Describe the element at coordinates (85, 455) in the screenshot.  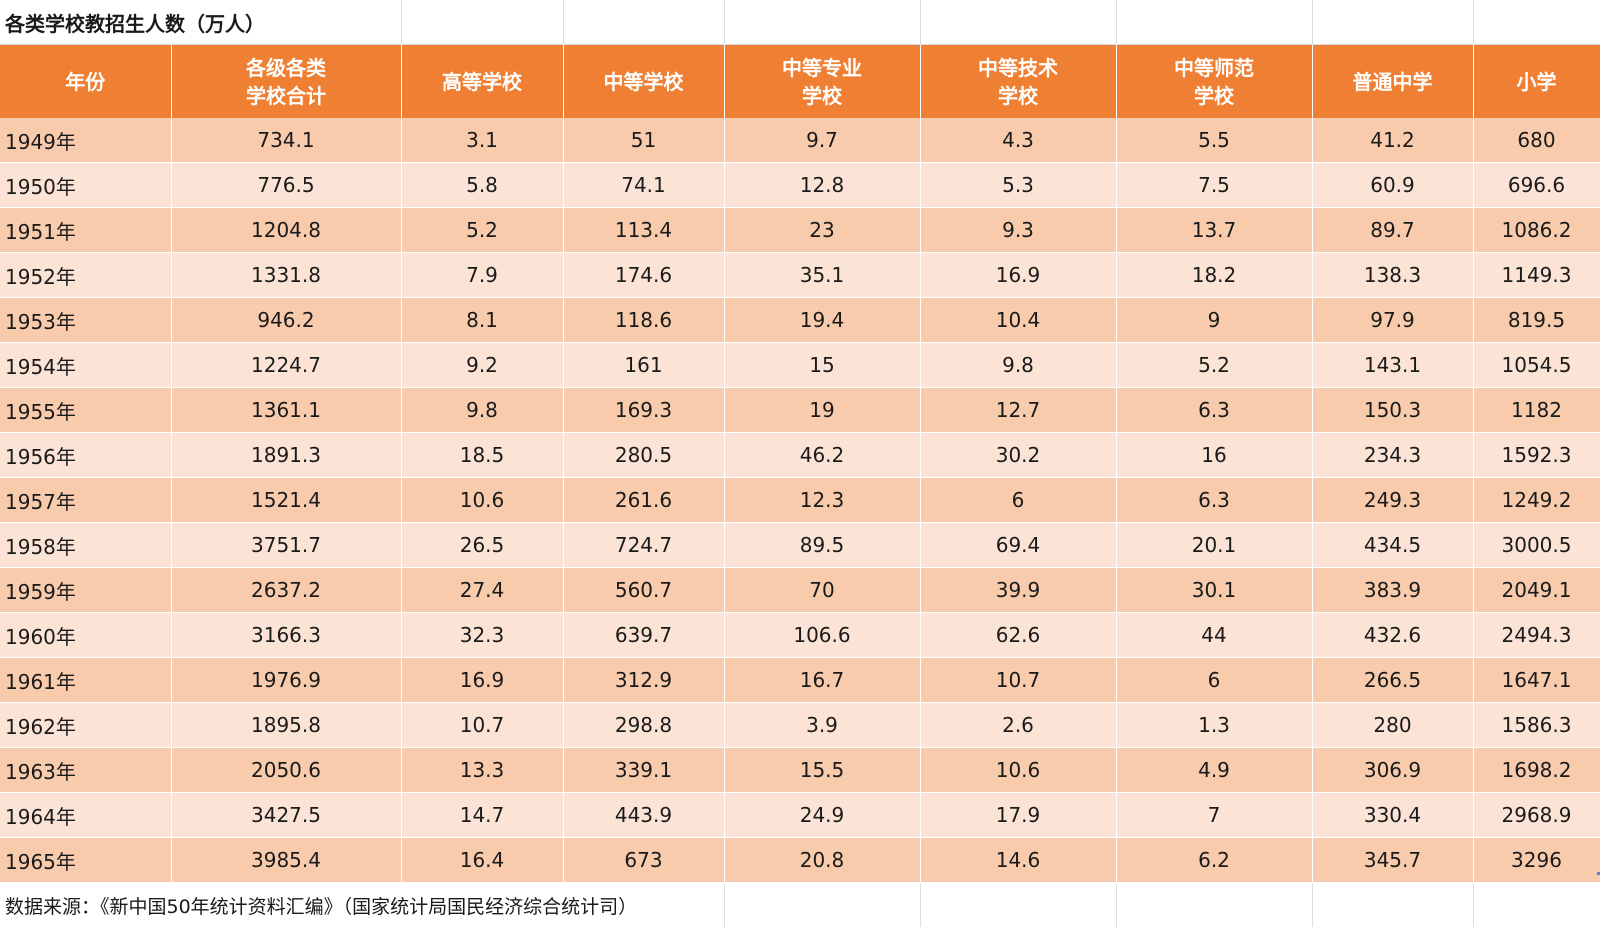
I see `year-cell: 1956年` at that location.